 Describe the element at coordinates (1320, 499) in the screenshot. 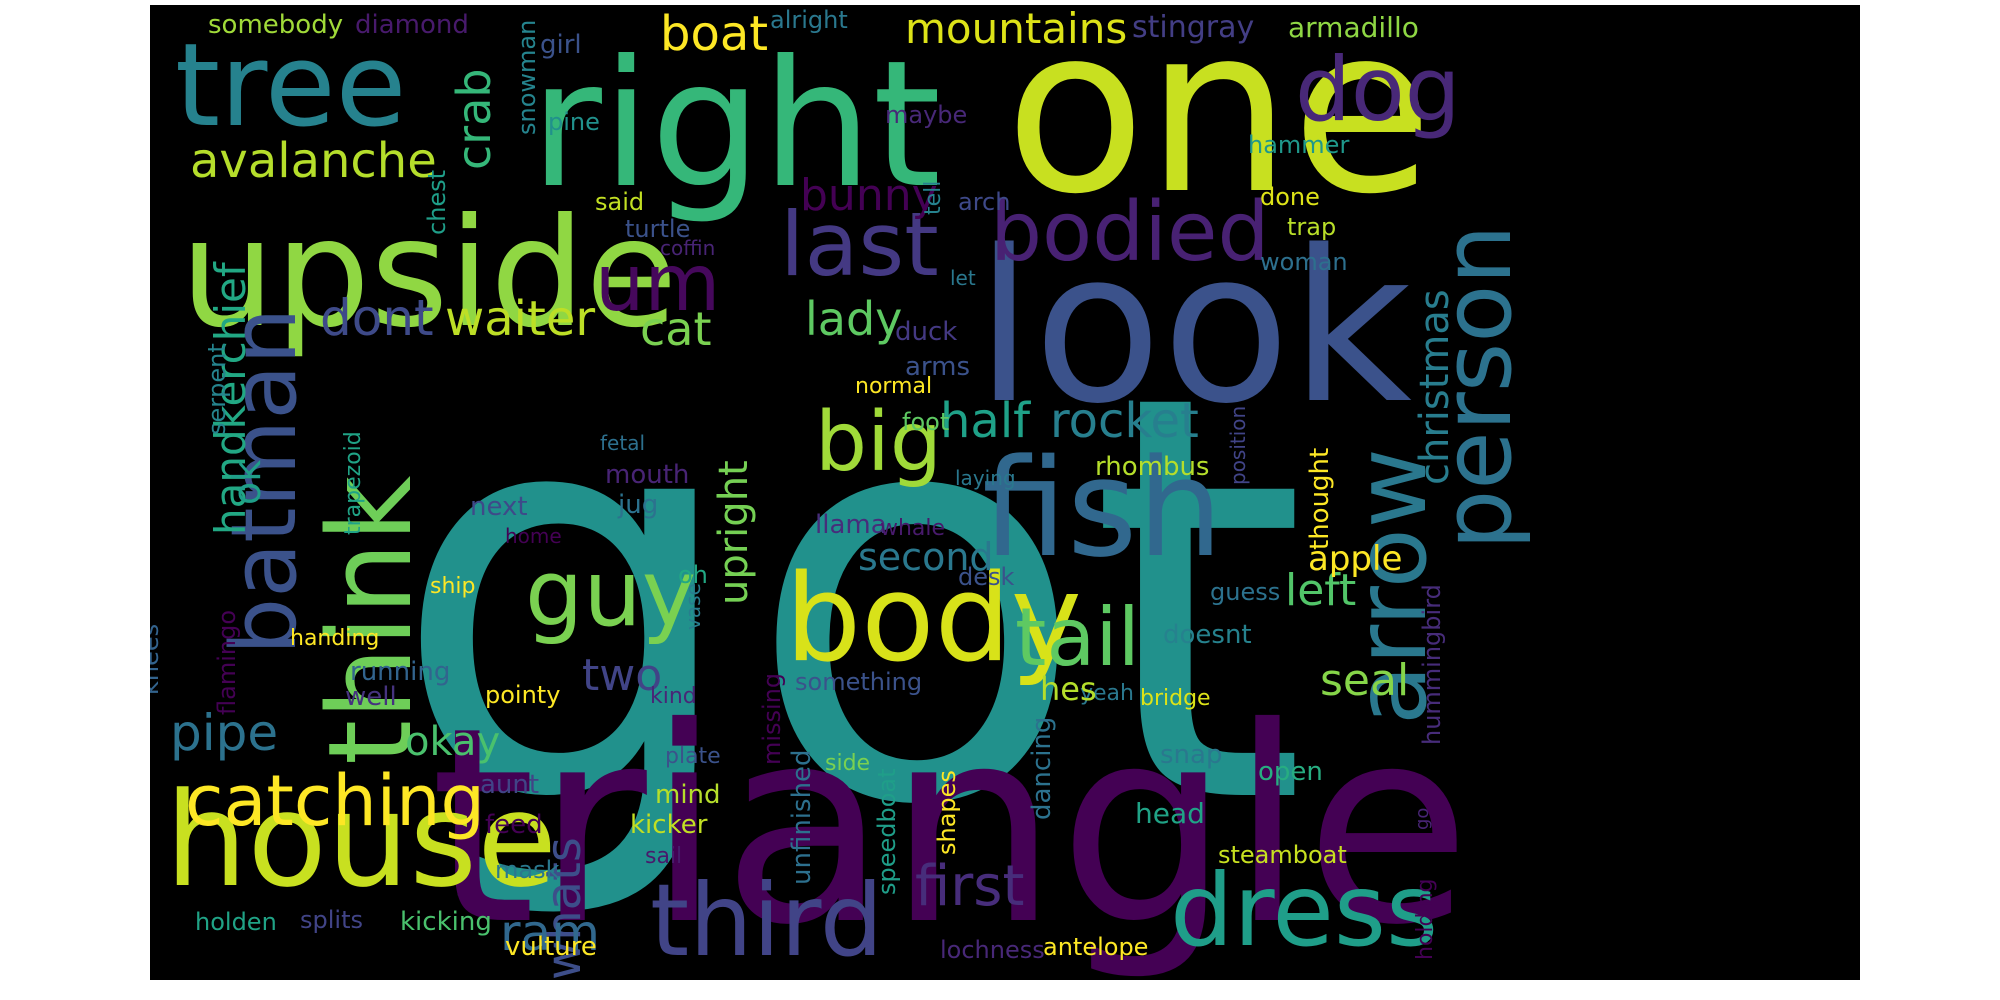

I see `word-thought: thought` at that location.